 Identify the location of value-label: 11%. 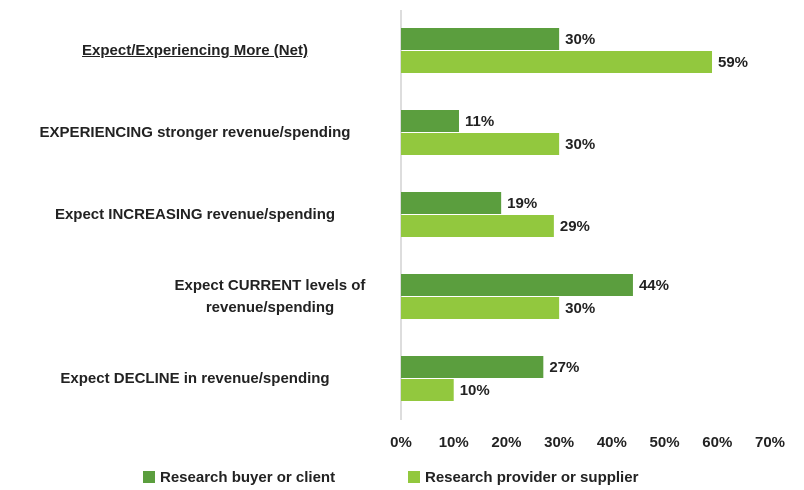
(479, 121).